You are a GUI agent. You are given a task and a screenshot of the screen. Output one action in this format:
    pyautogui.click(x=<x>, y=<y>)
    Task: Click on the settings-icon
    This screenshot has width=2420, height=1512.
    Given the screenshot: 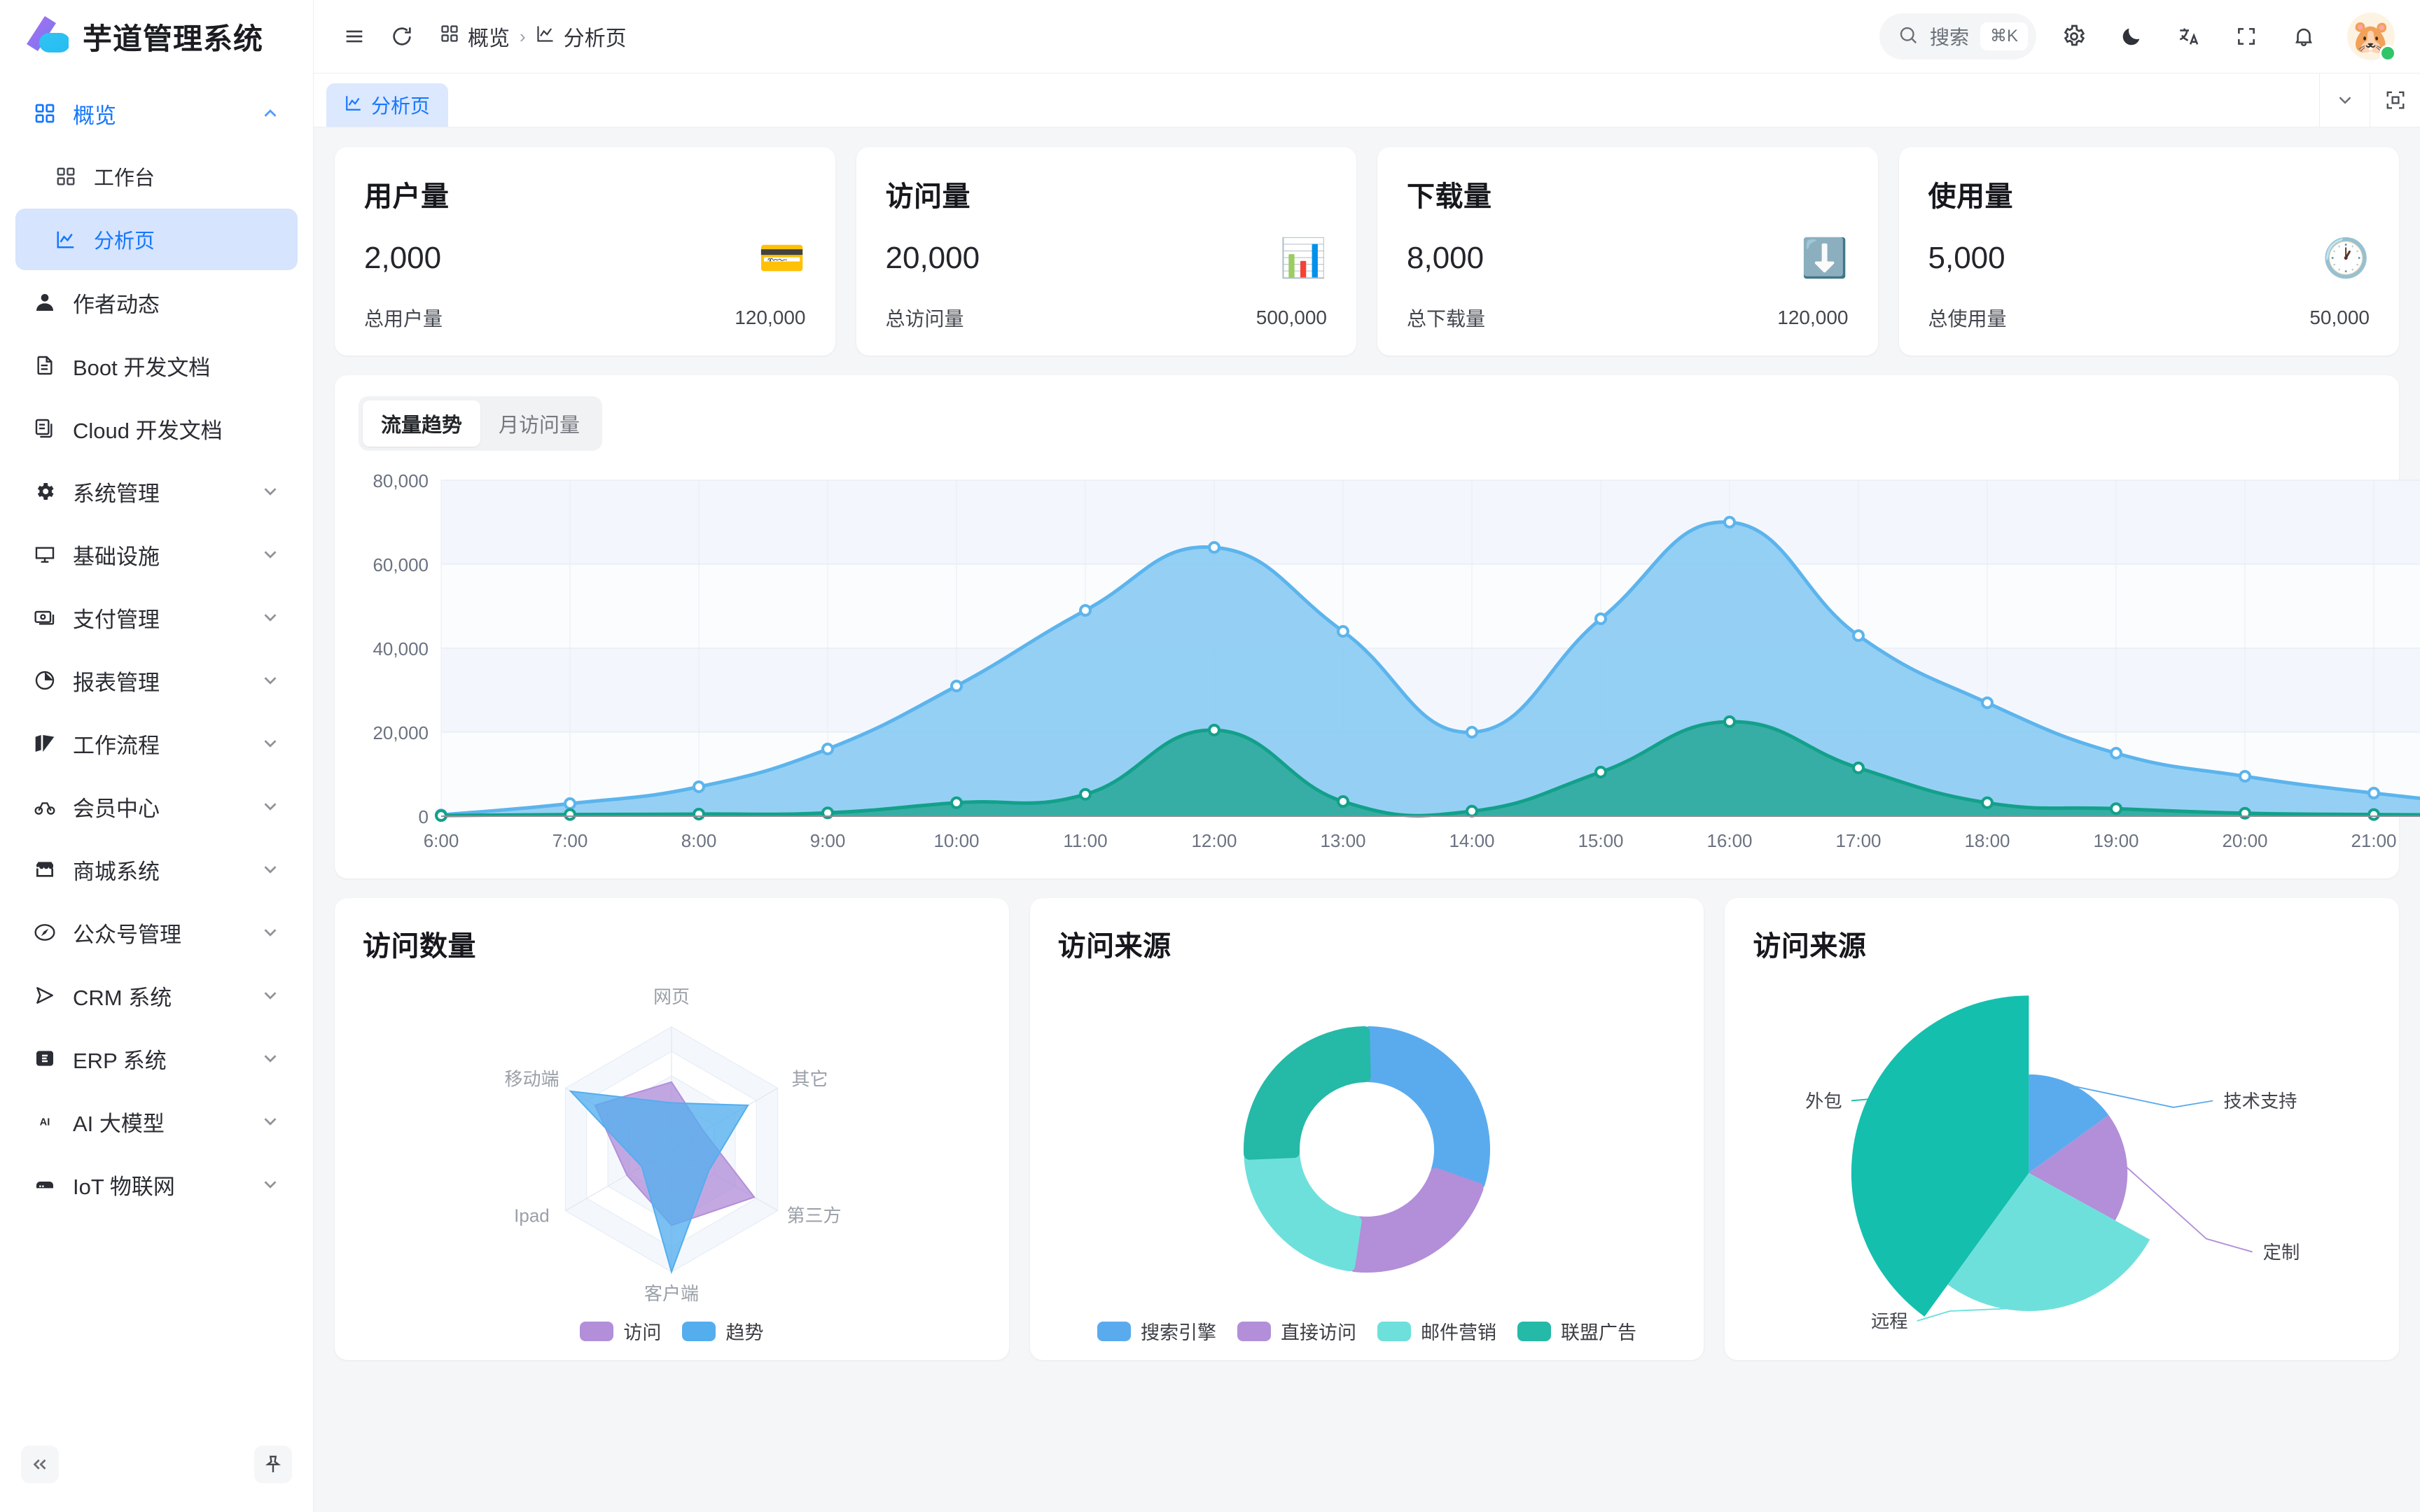 What is the action you would take?
    pyautogui.click(x=2074, y=36)
    